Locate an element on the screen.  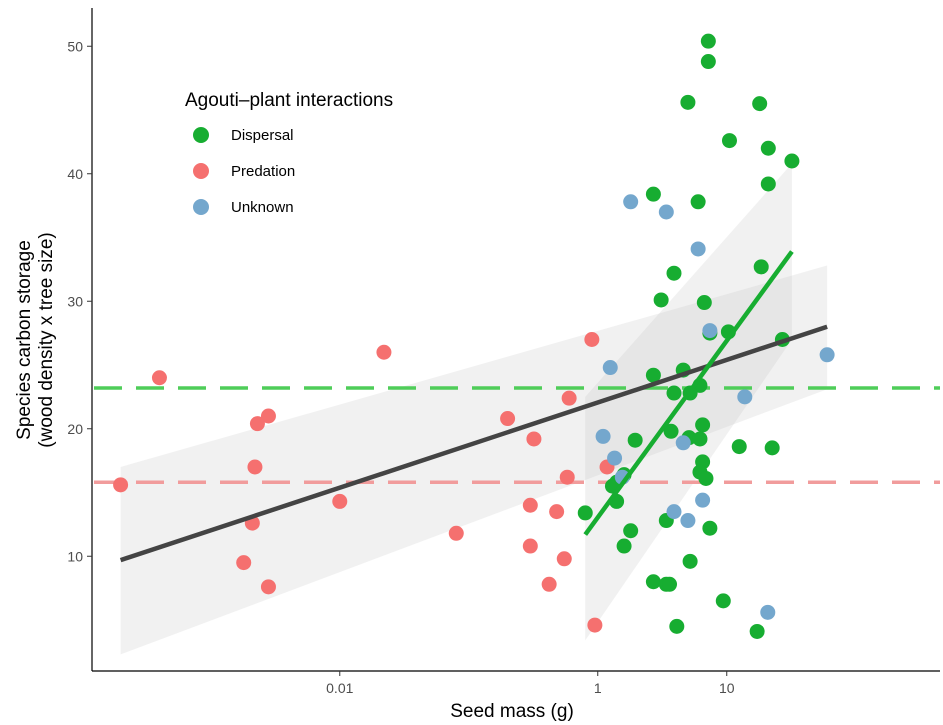
legend-label-dispersal: Dispersal is located at coordinates (262, 135).